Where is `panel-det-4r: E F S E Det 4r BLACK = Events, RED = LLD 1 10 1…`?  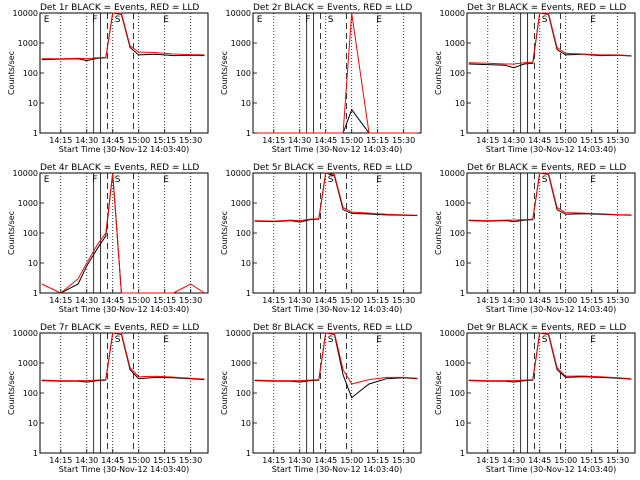 panel-det-4r: E F S E Det 4r BLACK = Events, RED = LLD 1 10 1… is located at coordinates (108, 238).